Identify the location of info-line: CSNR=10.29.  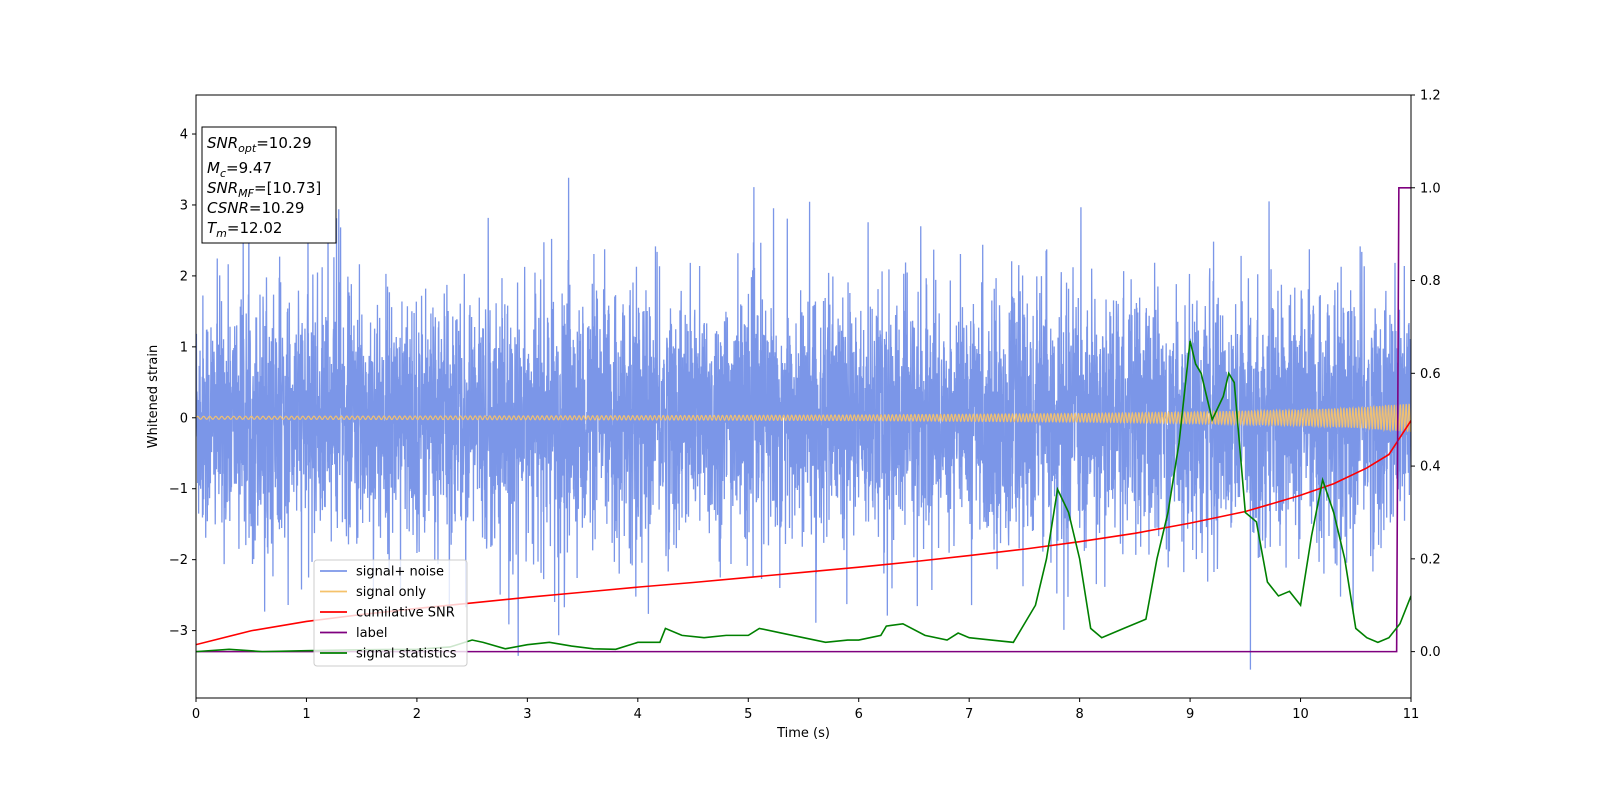
(255, 208).